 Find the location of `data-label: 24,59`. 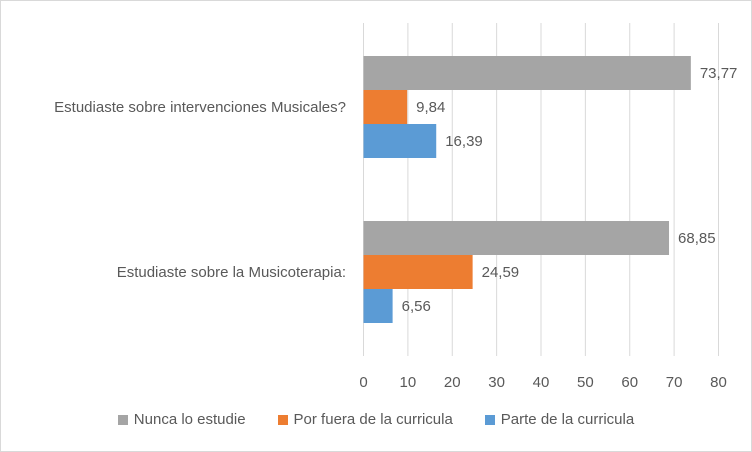

data-label: 24,59 is located at coordinates (501, 272).